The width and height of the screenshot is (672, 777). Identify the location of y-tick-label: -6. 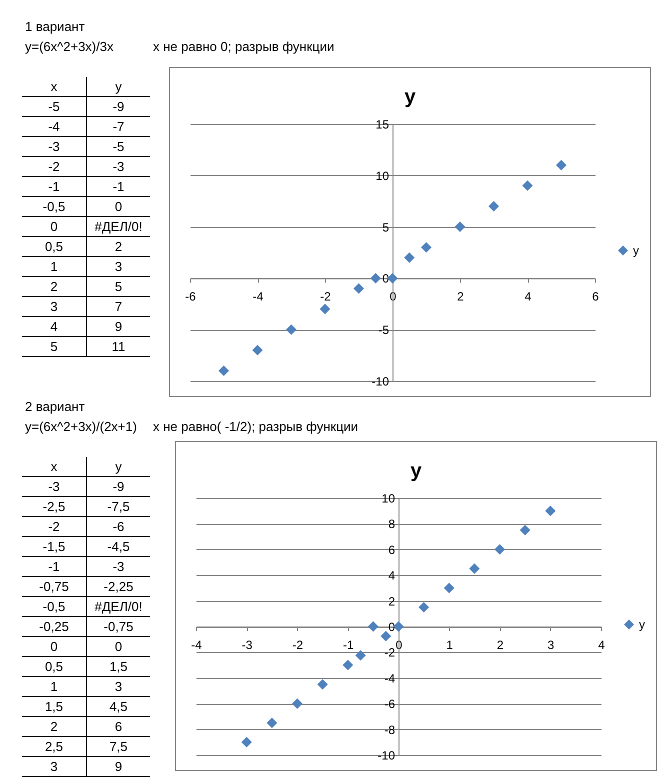
(390, 704).